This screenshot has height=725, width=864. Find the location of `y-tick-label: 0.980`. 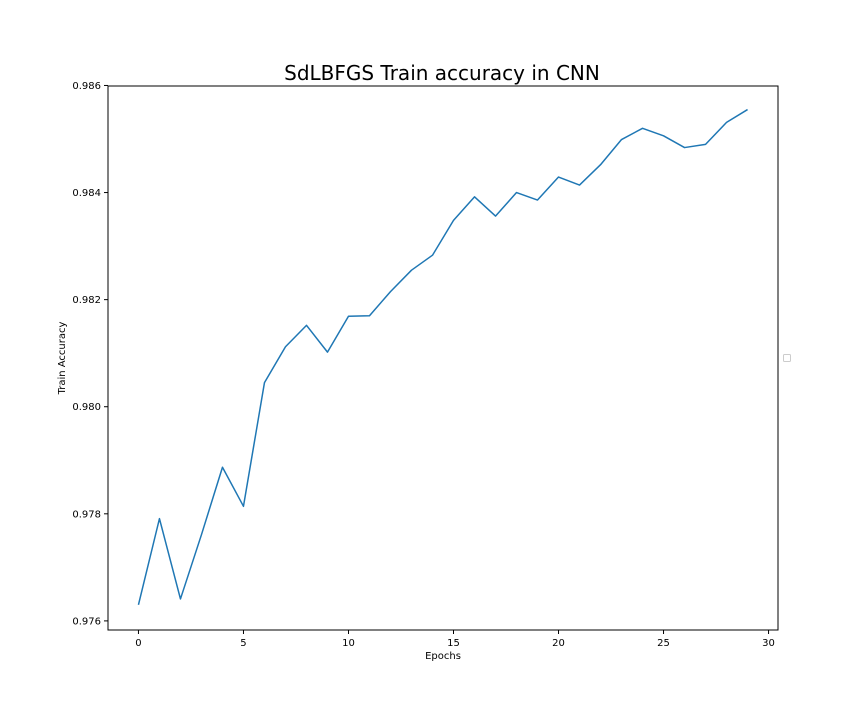

y-tick-label: 0.980 is located at coordinates (86, 407).